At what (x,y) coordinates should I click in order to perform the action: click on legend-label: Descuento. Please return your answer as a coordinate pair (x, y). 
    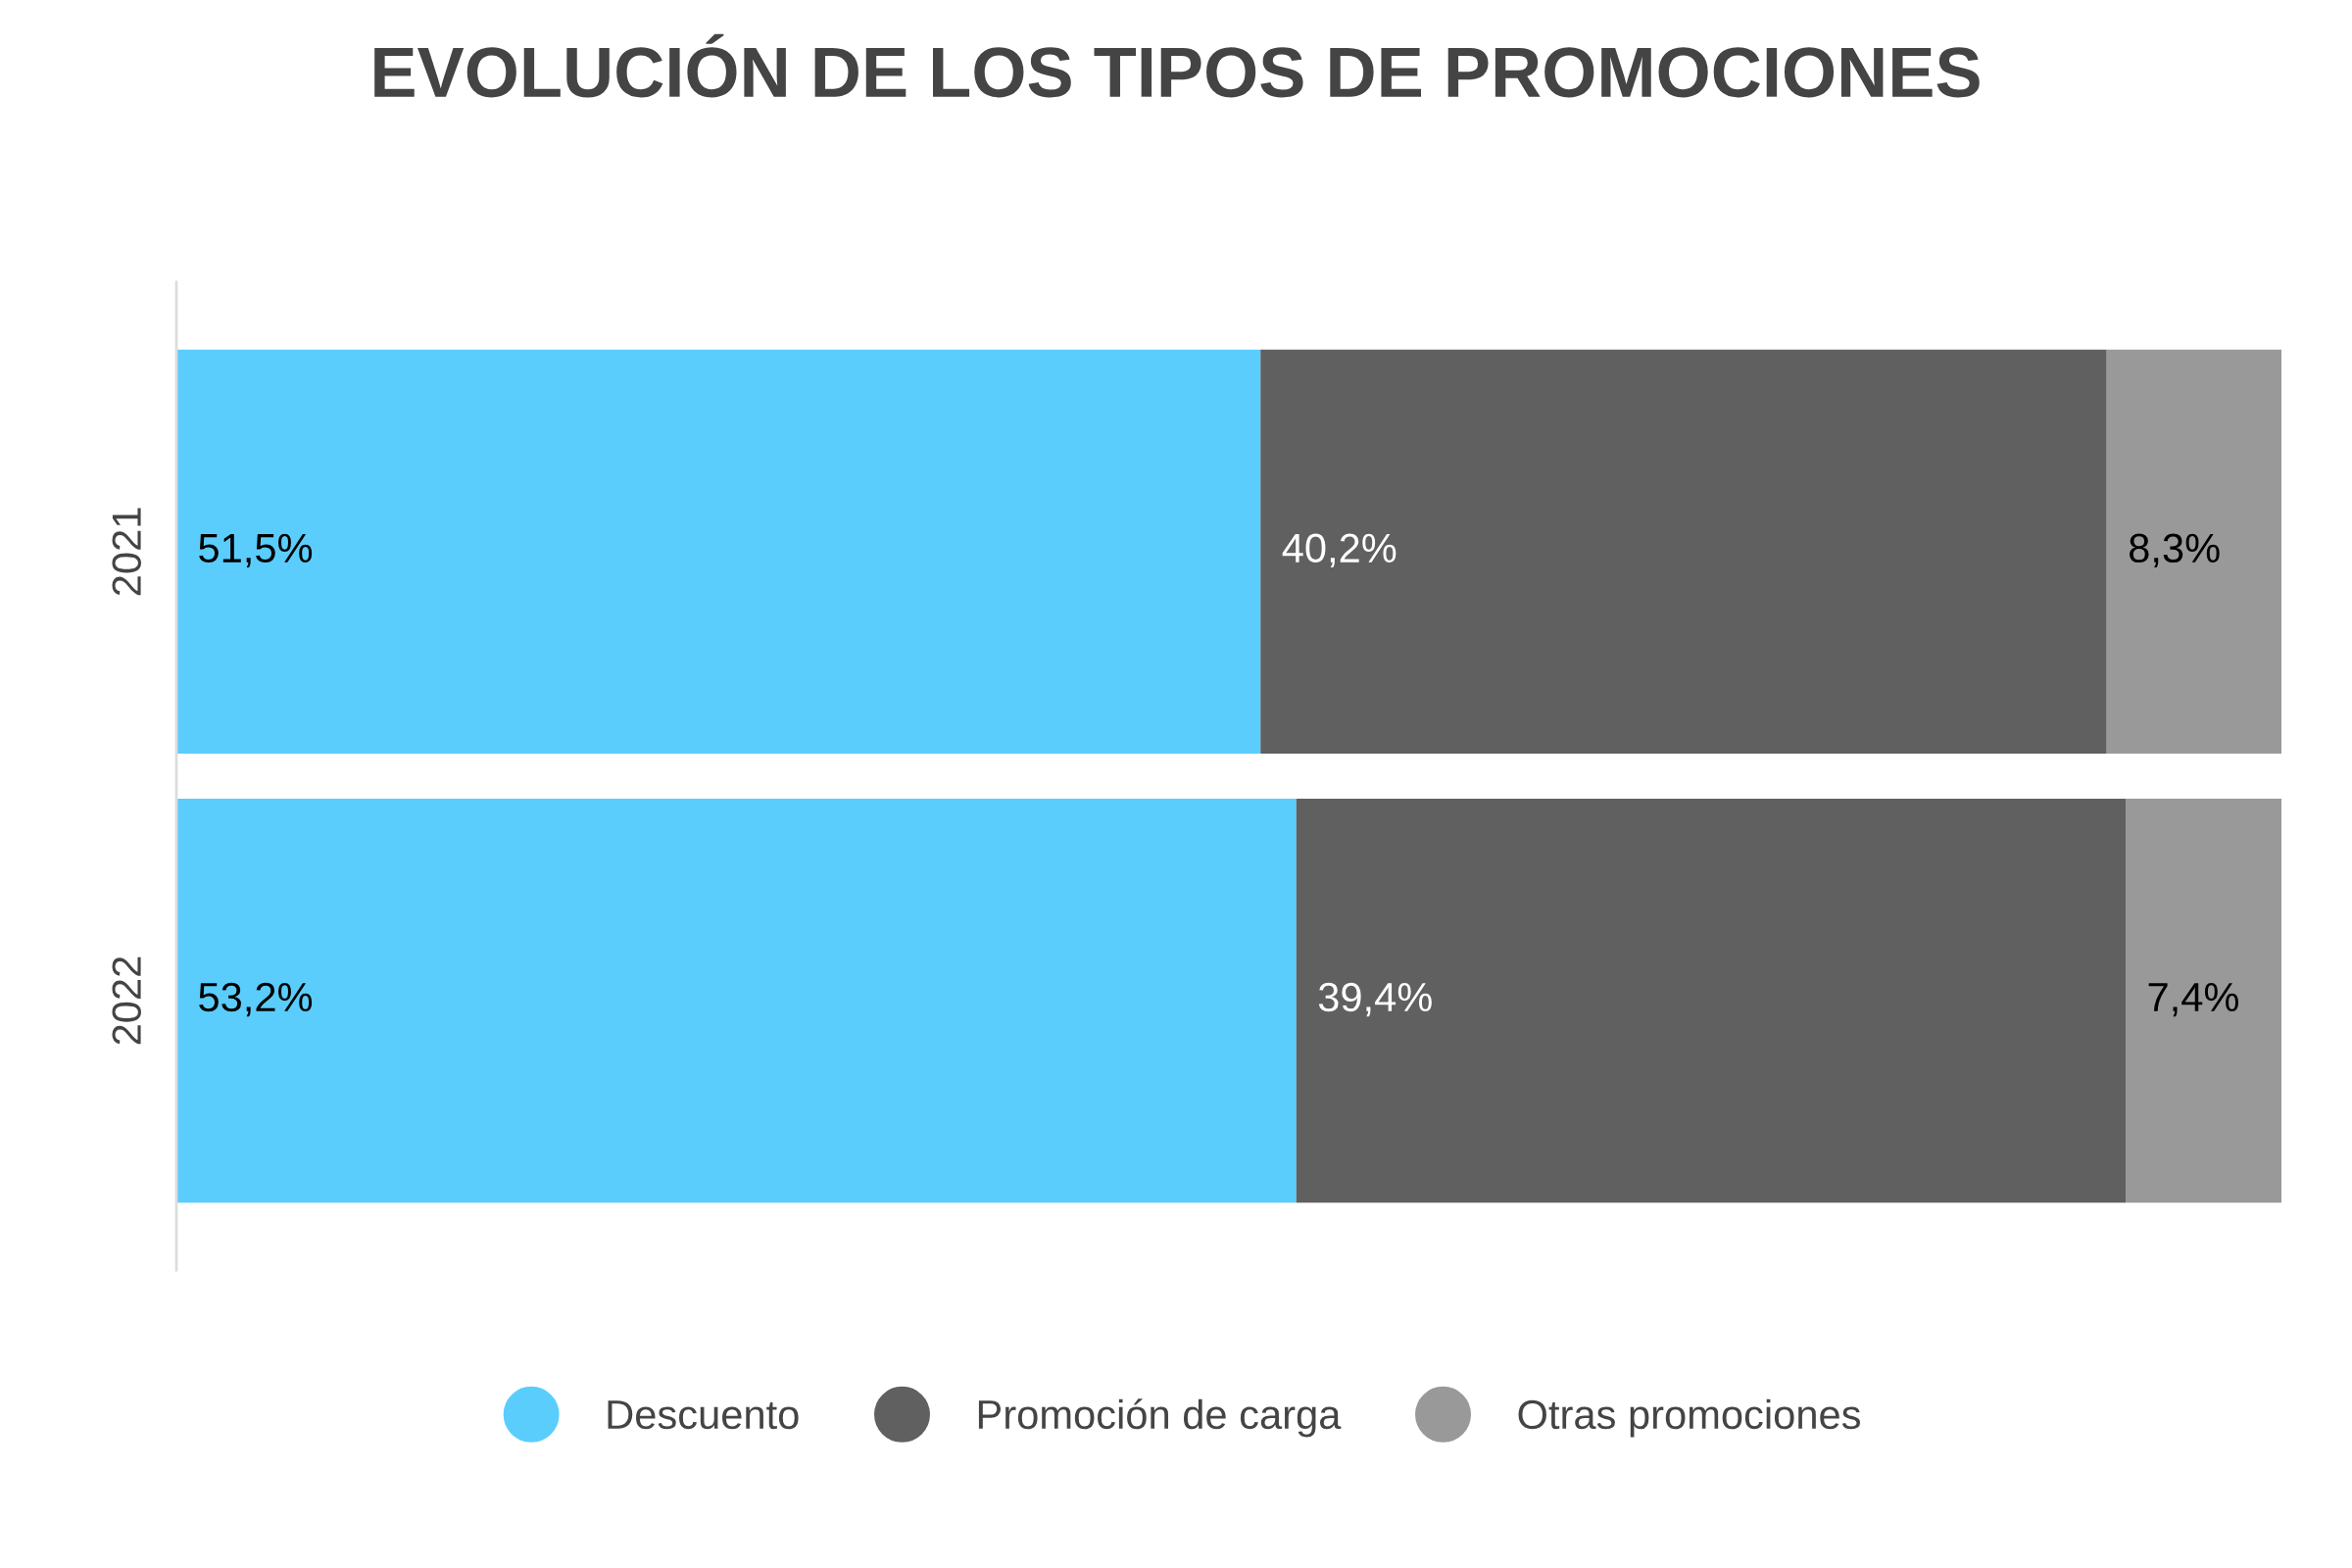
    Looking at the image, I should click on (703, 1415).